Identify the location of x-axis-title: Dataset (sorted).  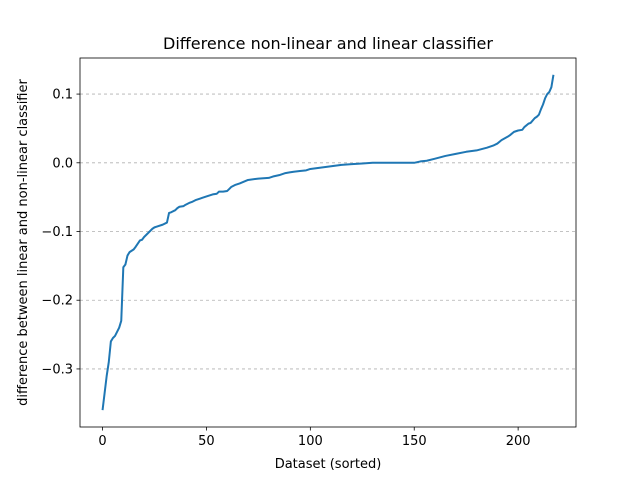
(328, 464).